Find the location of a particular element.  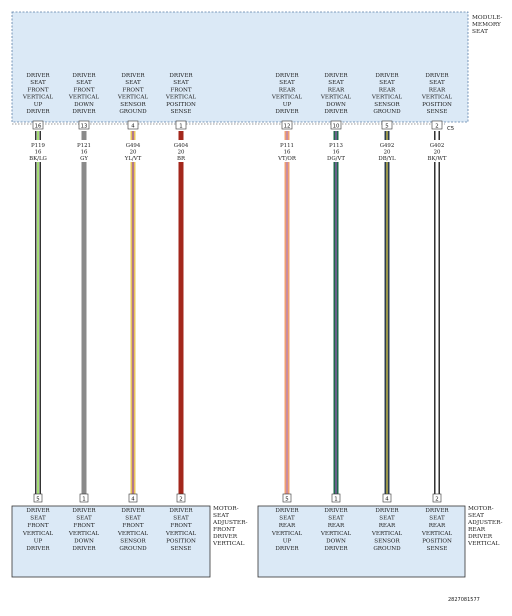

wire-color-code: BK/WT is located at coordinates (437, 159).